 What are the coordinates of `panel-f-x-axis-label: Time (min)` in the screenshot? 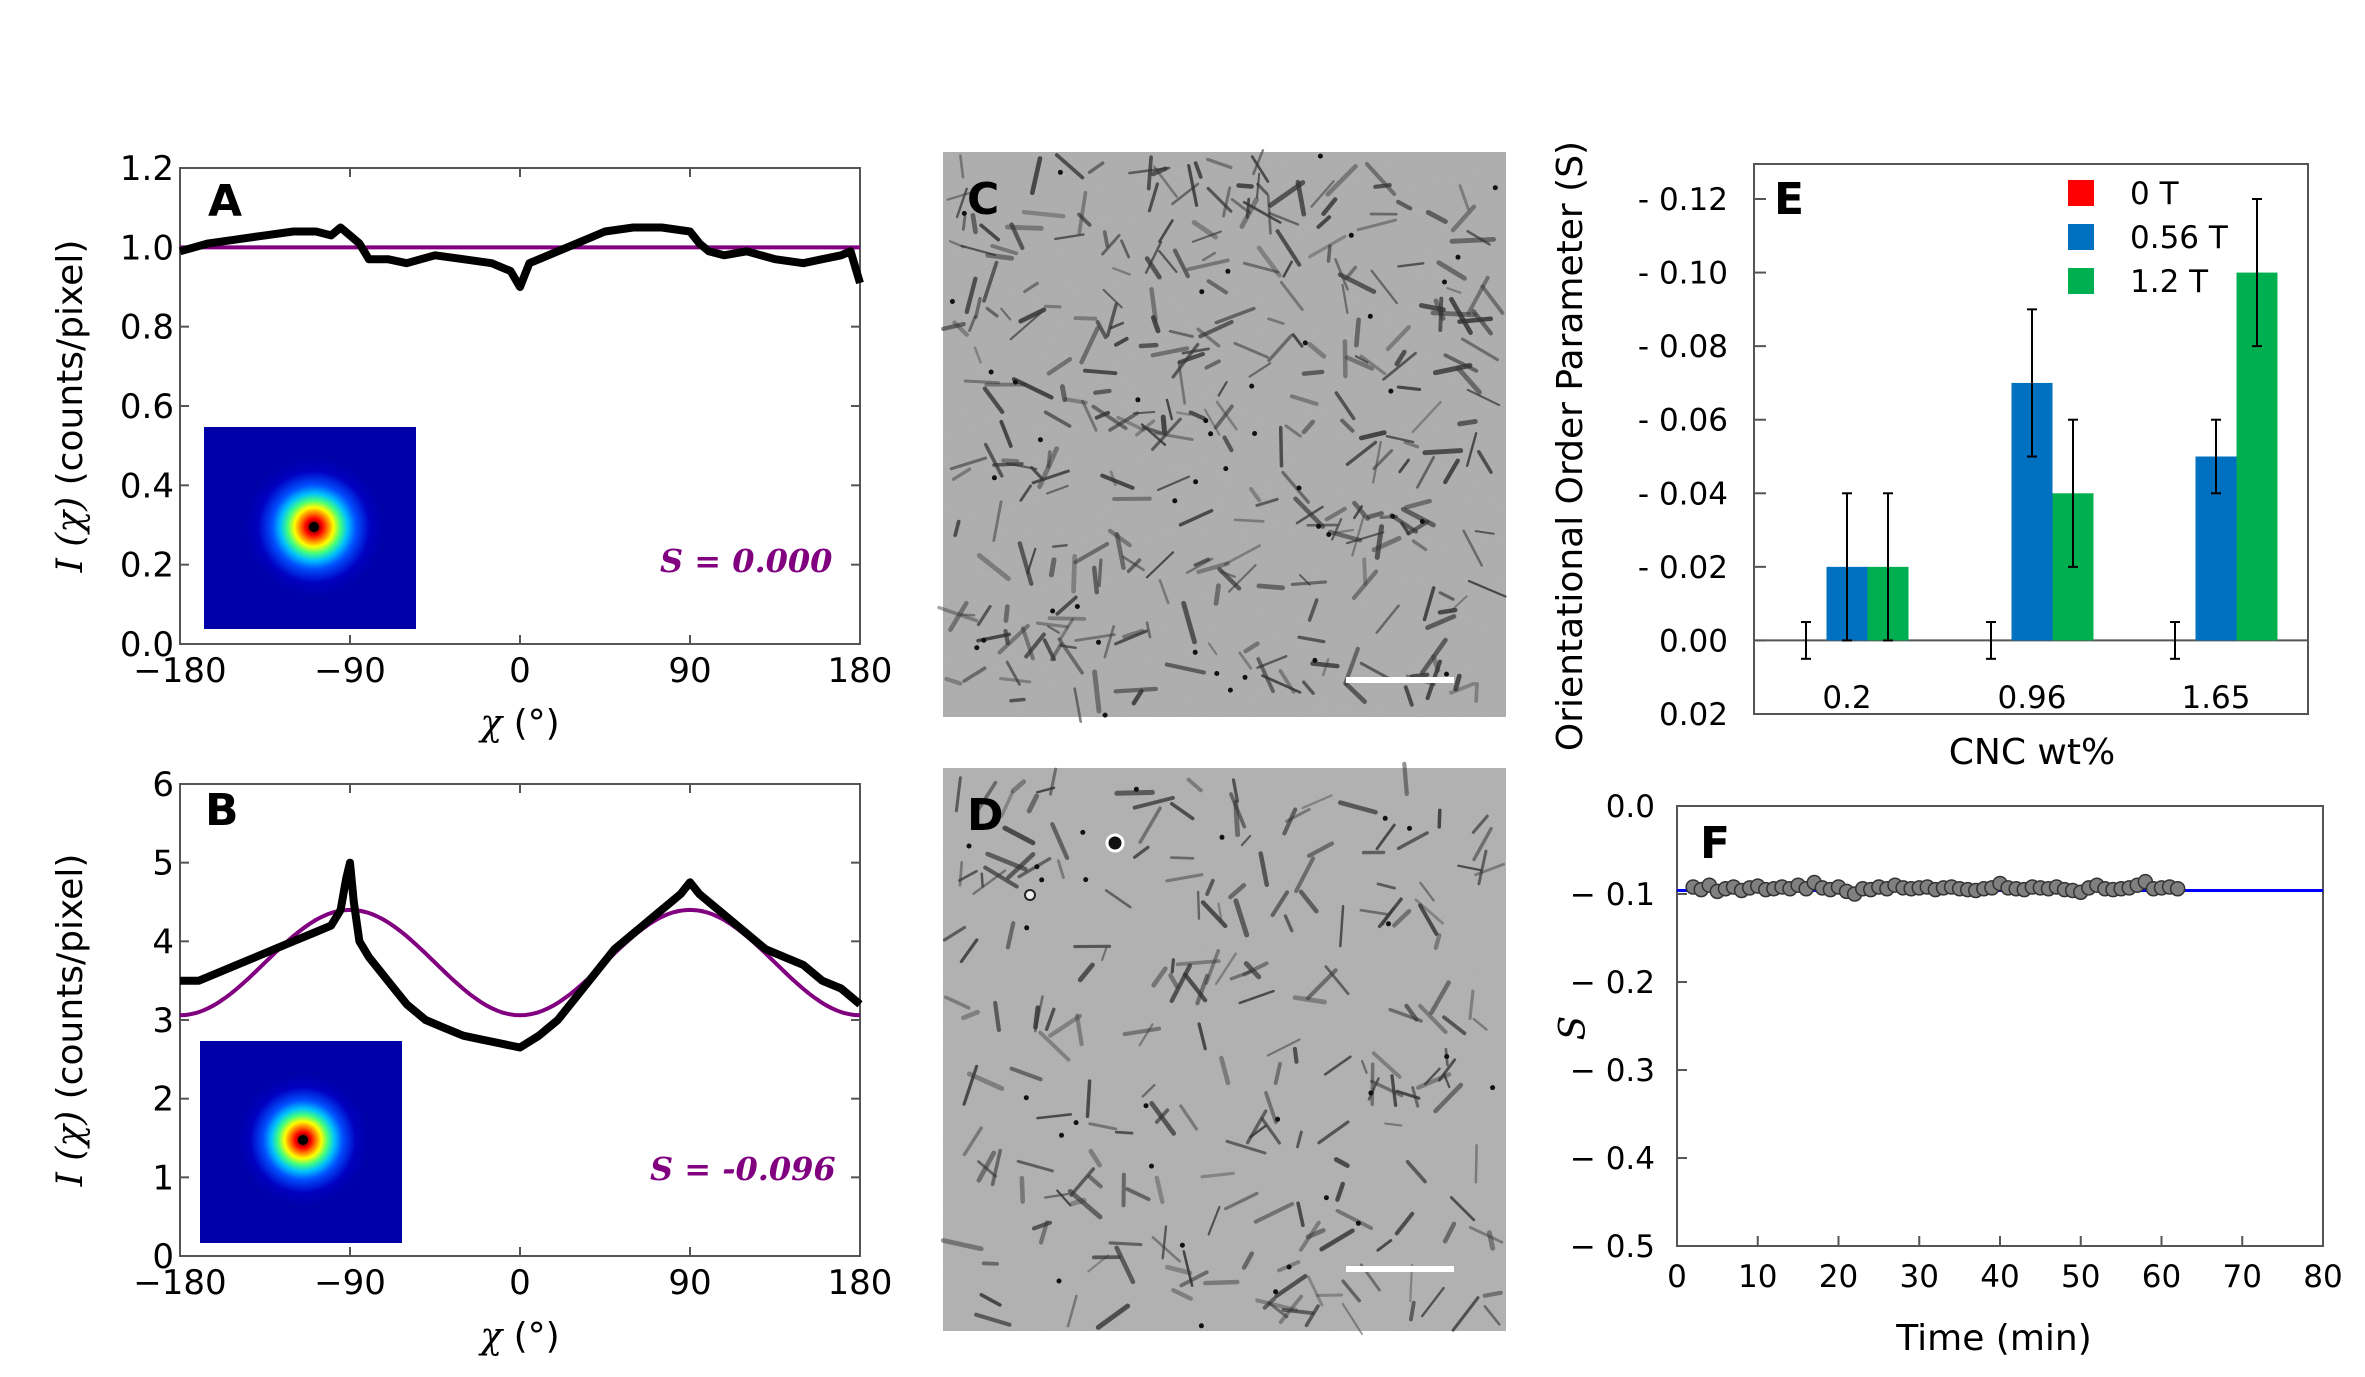 It's located at (1993, 1338).